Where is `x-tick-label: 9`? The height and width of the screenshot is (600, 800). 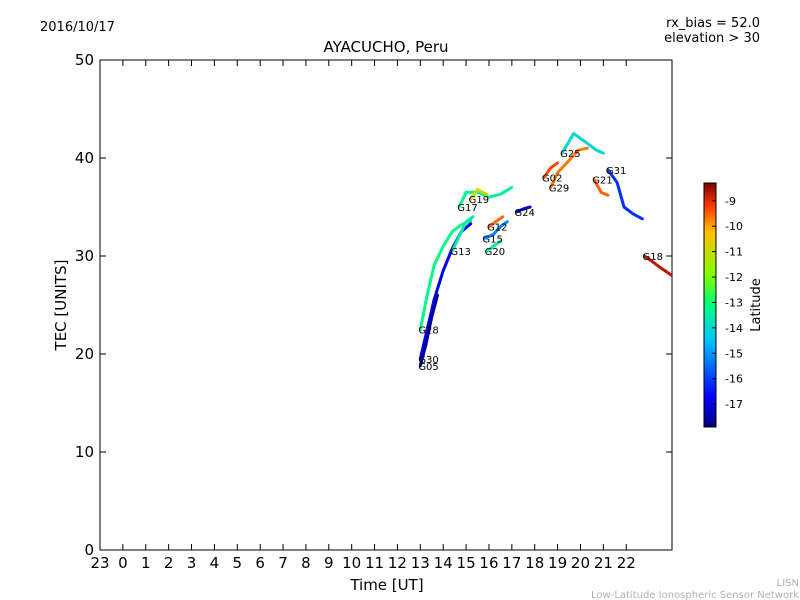 x-tick-label: 9 is located at coordinates (329, 563).